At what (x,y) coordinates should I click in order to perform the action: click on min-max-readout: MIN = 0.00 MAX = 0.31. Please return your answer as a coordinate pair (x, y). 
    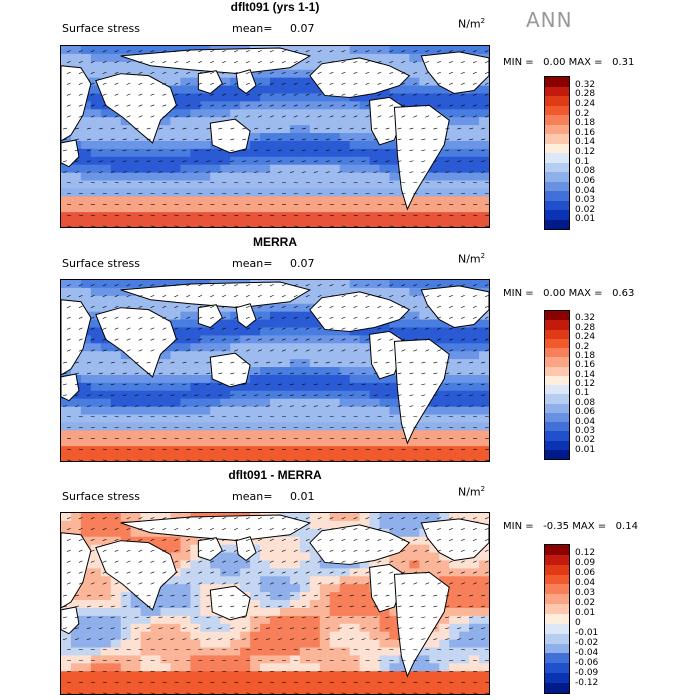
    Looking at the image, I should click on (569, 62).